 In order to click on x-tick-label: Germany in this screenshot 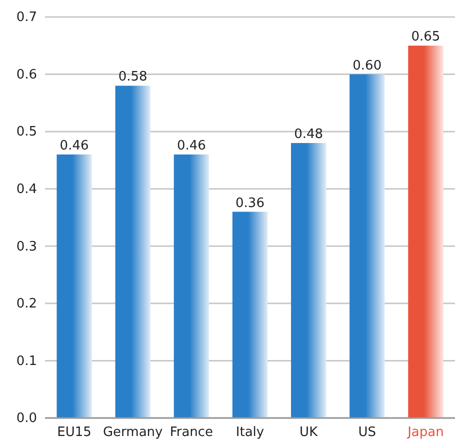, I will do `click(133, 432)`.